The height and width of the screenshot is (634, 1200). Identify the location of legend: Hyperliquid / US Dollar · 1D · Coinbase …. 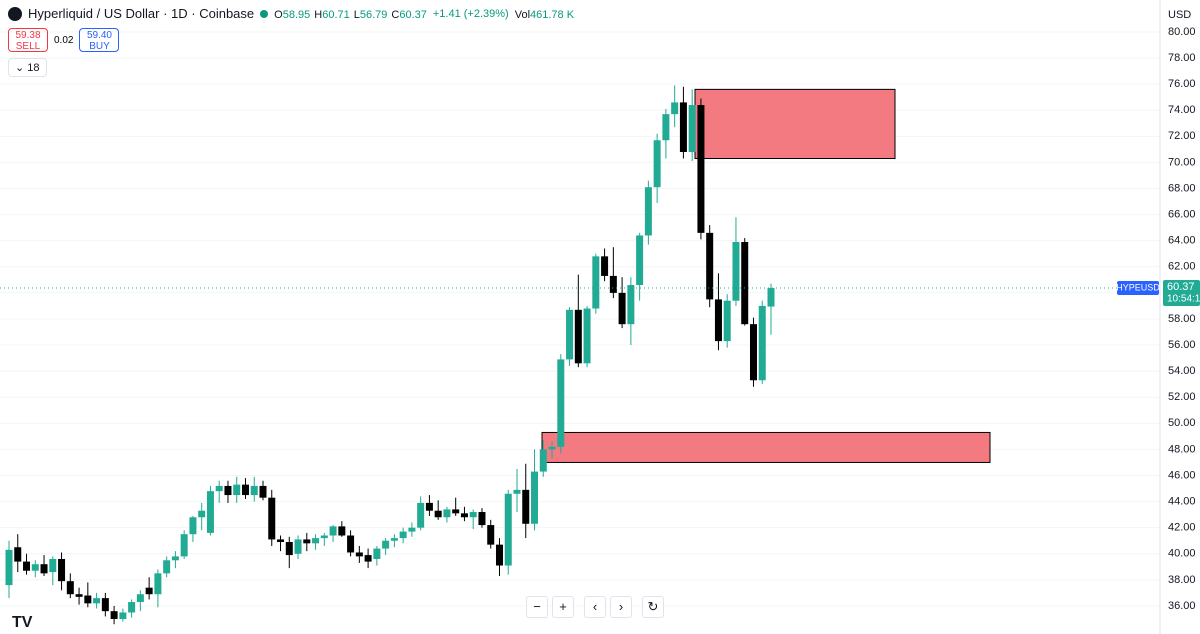
(291, 13).